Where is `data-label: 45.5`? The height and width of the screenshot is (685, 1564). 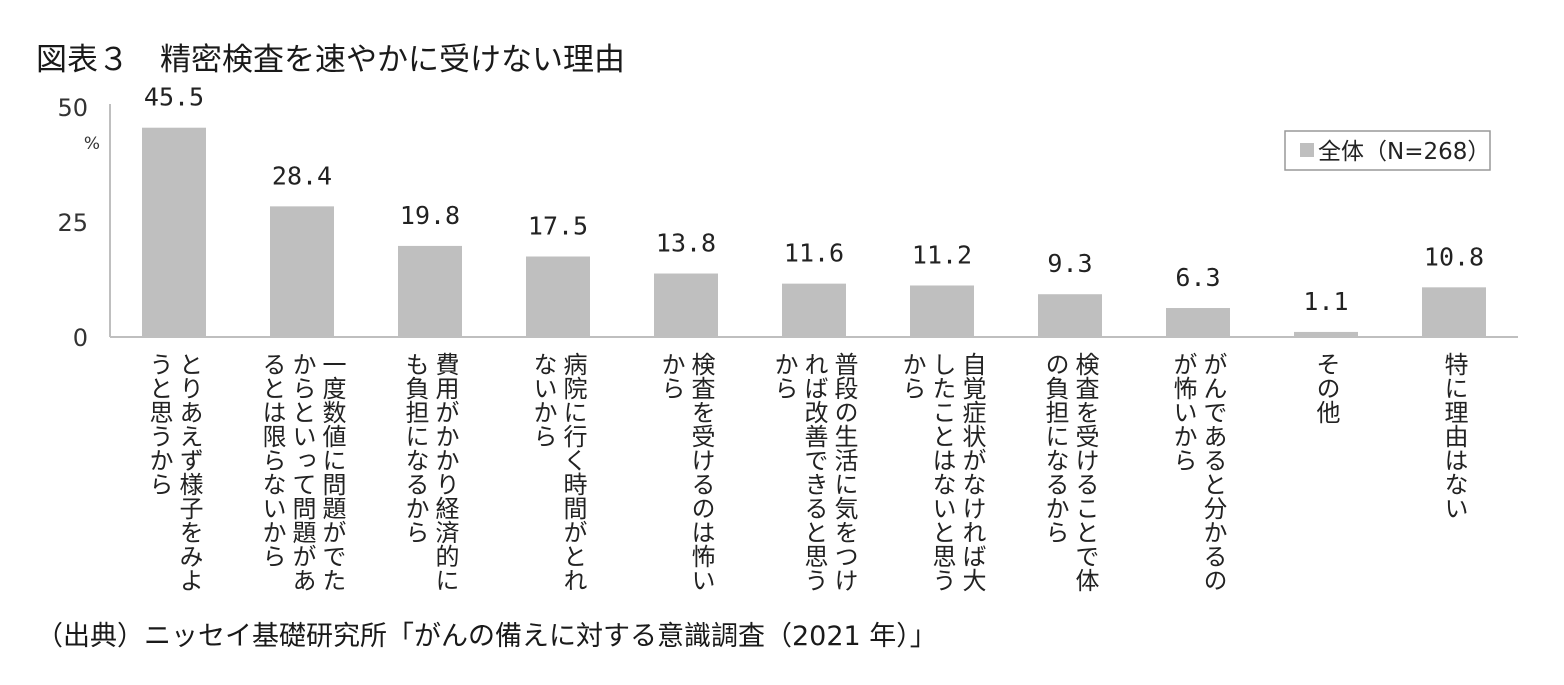 data-label: 45.5 is located at coordinates (174, 97).